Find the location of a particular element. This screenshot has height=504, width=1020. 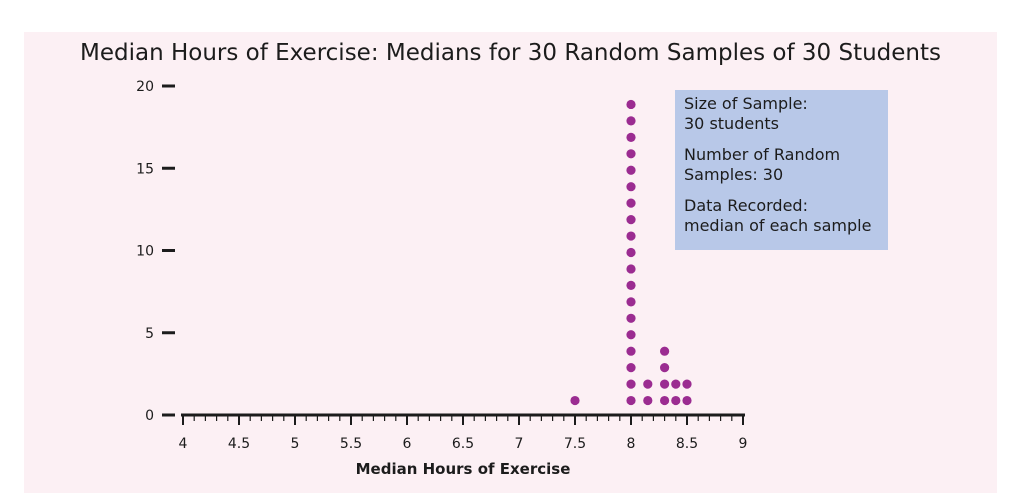

y-tick-label: 10 is located at coordinates (145, 252).